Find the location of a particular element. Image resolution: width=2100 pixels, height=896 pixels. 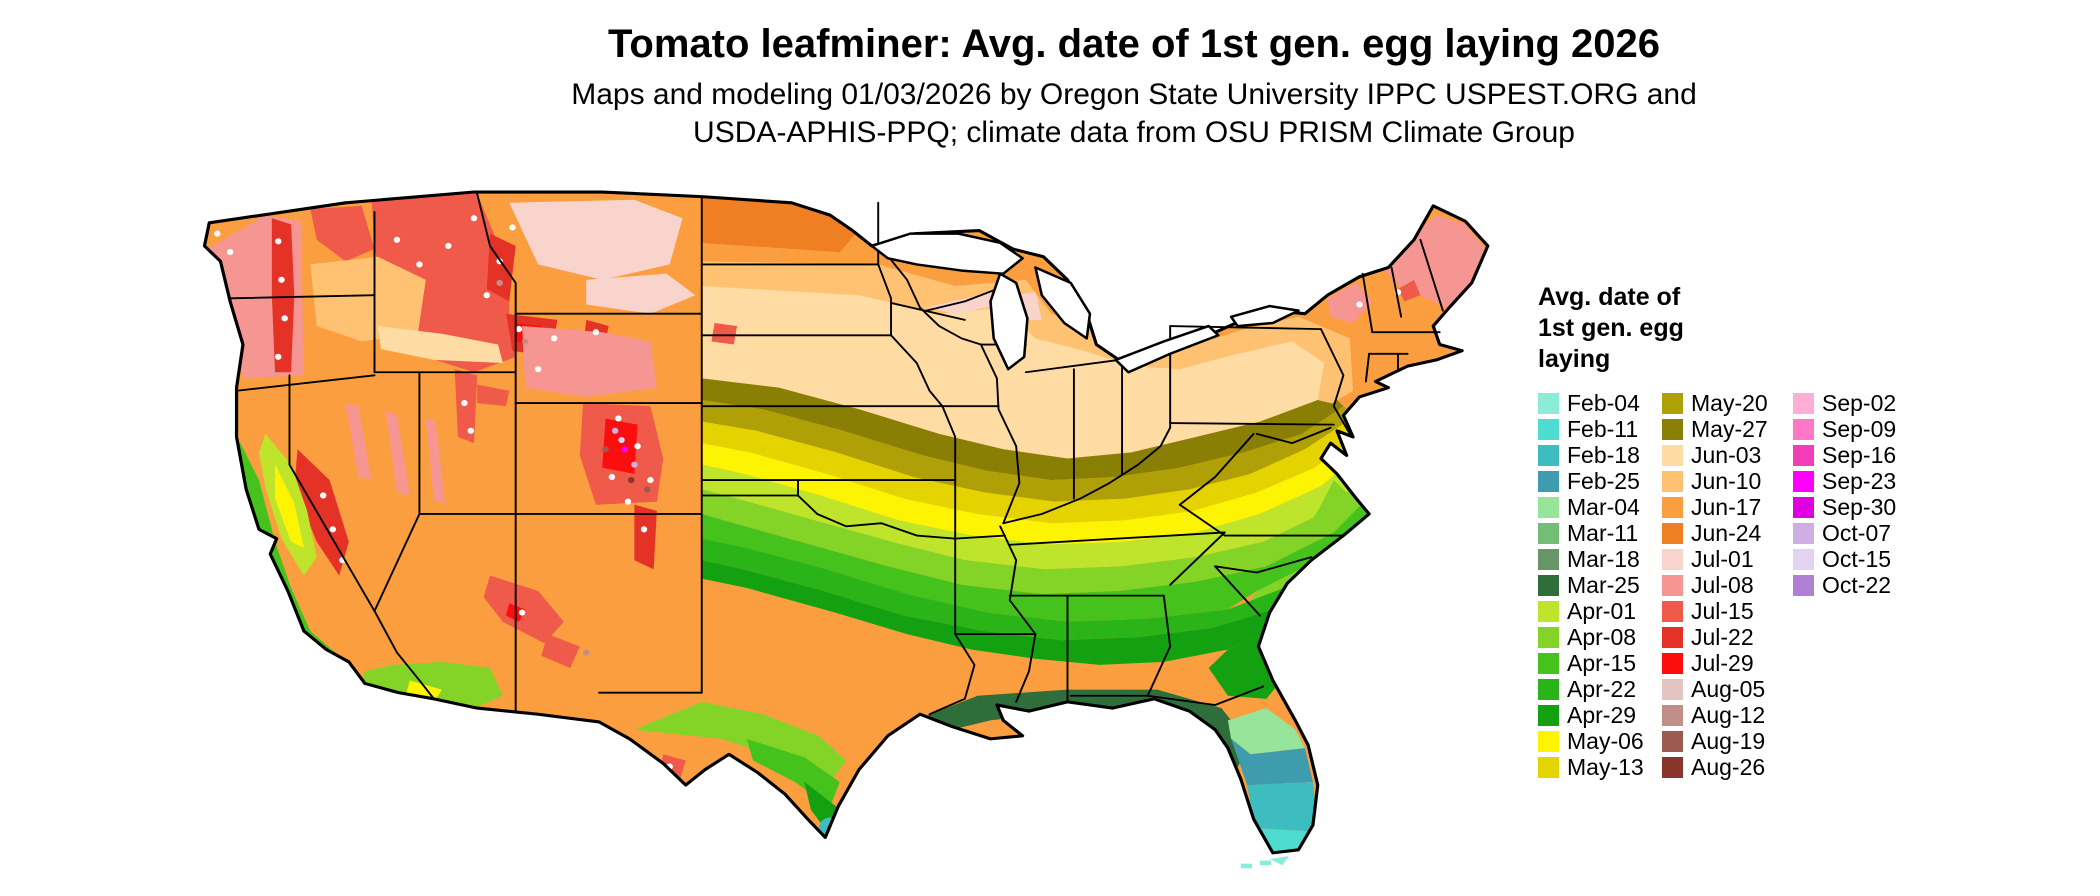

legend-label: Apr-08 is located at coordinates (1602, 636).